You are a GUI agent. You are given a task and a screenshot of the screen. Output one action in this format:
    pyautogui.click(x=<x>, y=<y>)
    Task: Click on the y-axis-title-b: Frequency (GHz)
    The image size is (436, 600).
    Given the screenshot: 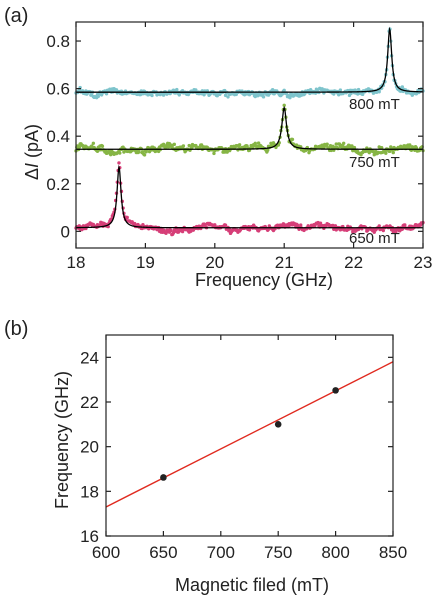 What is the action you would take?
    pyautogui.click(x=62, y=440)
    